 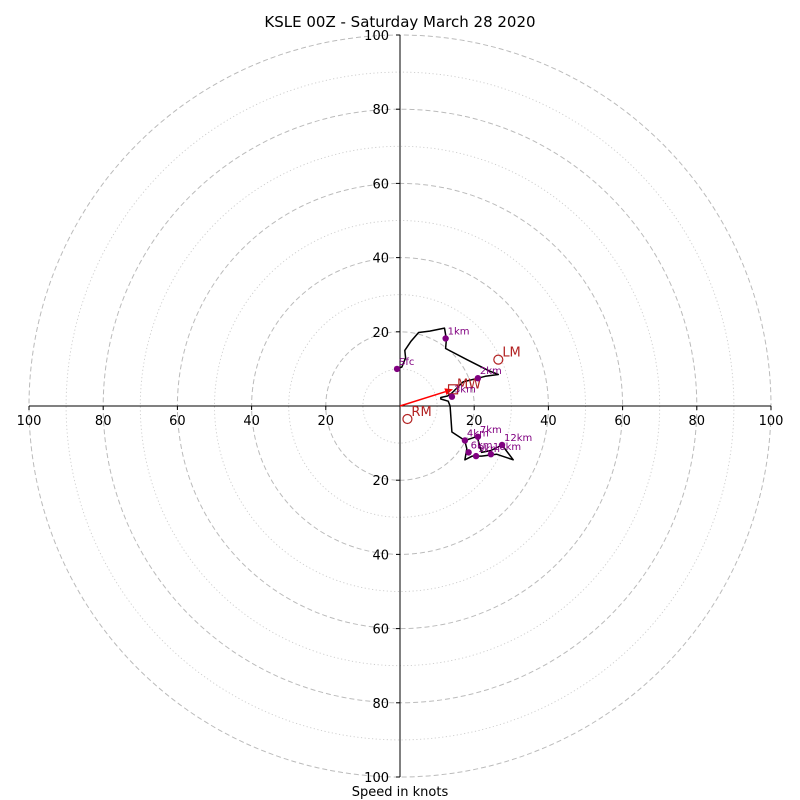 What do you see at coordinates (507, 447) in the screenshot?
I see `height-marker-label: 10km` at bounding box center [507, 447].